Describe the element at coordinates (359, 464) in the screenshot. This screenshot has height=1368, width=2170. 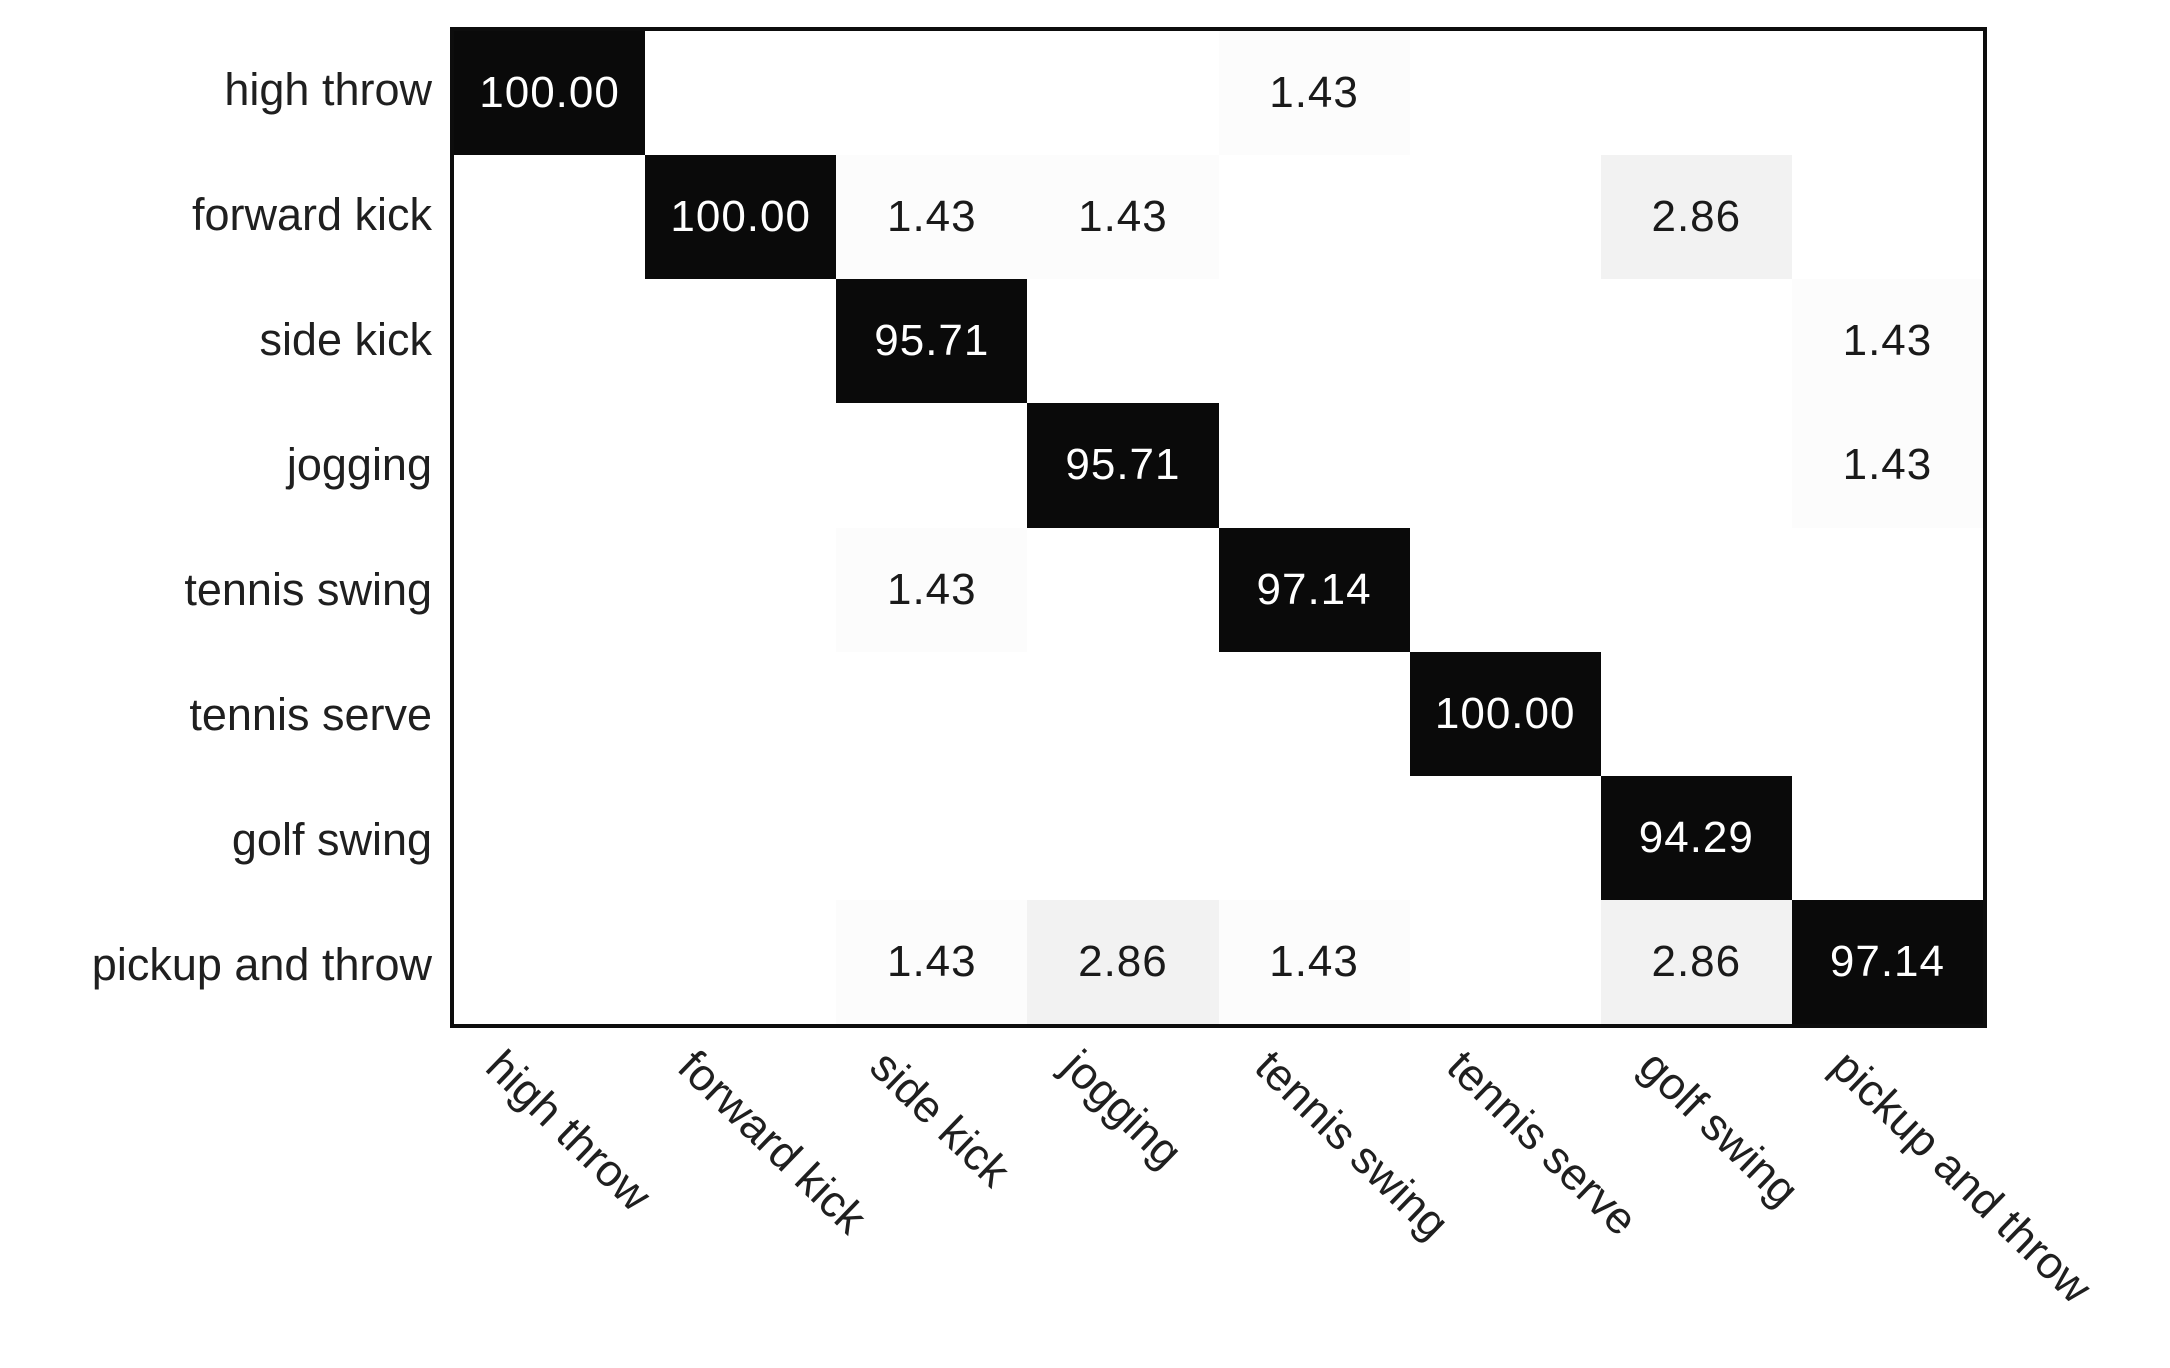
I see `y-axis-label: jogging` at that location.